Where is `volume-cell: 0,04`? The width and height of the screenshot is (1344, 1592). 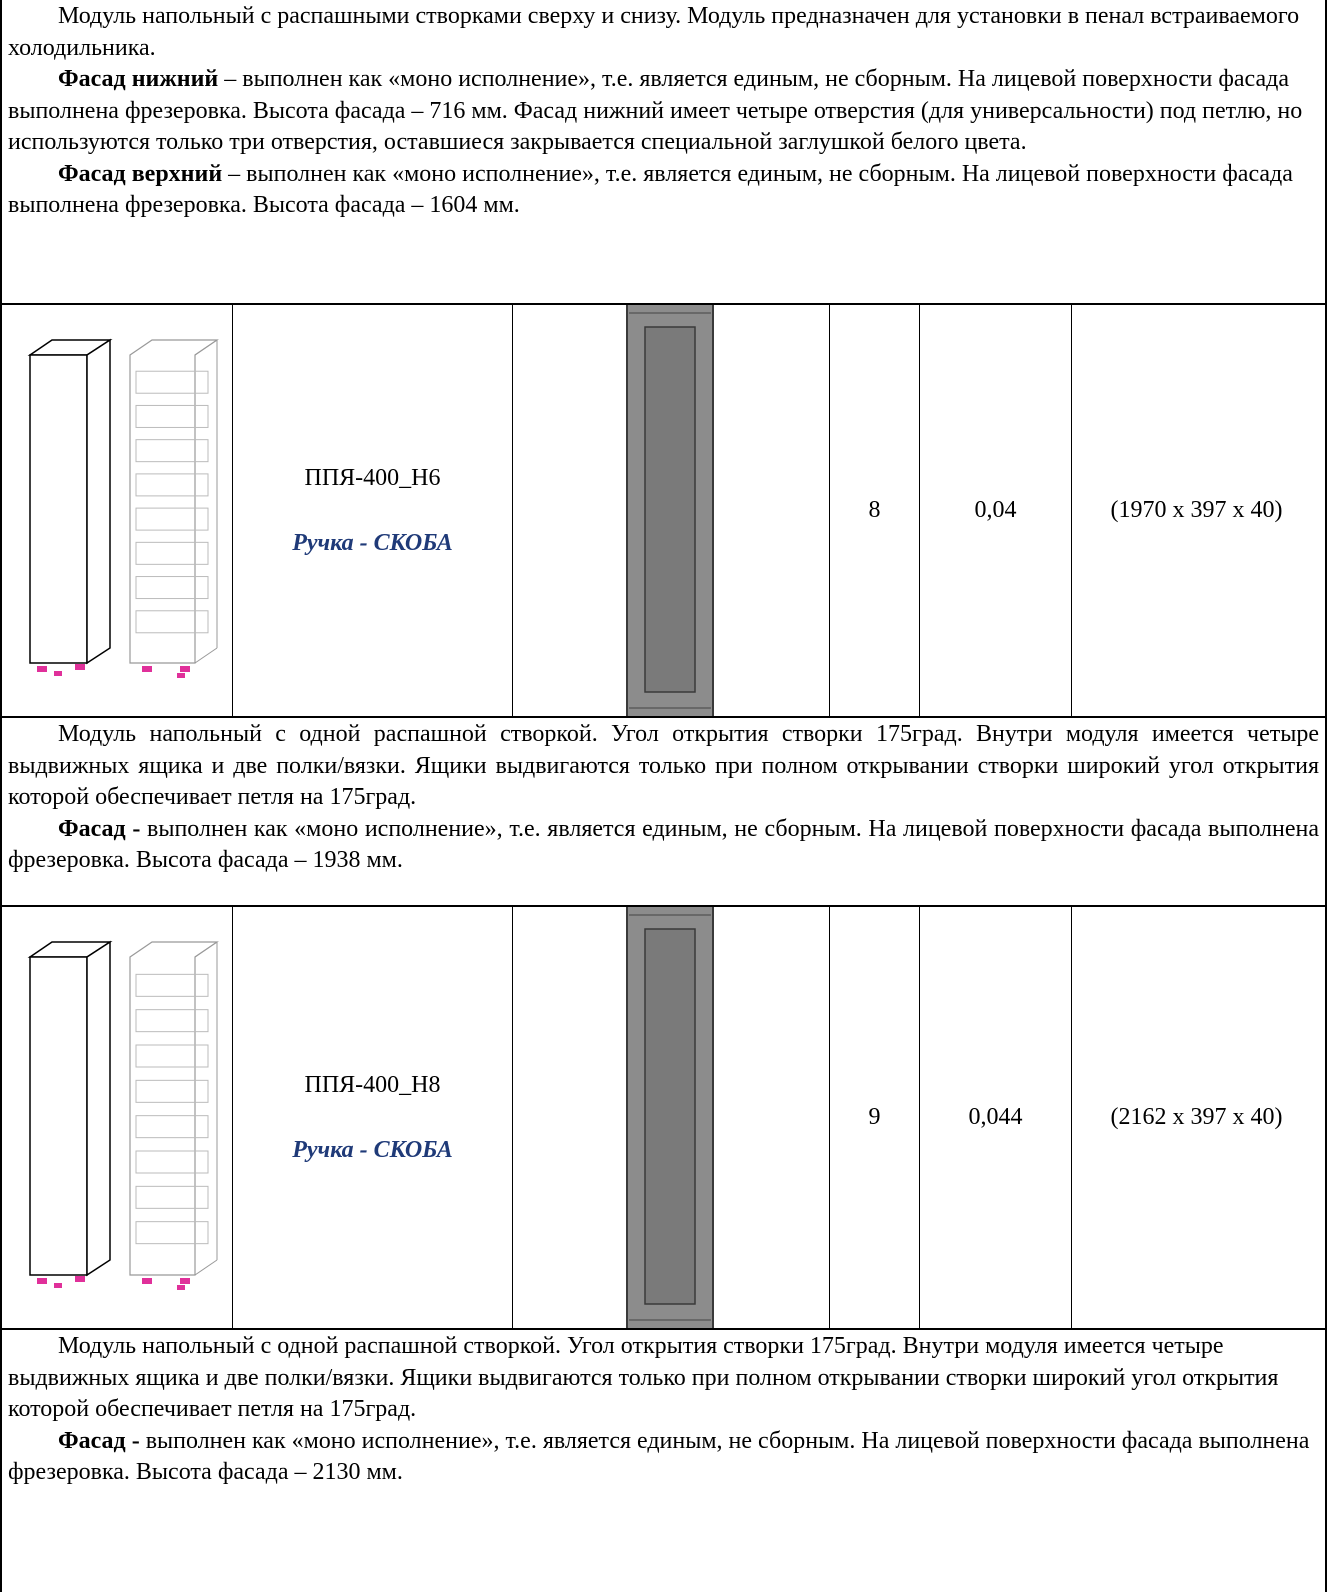
volume-cell: 0,04 is located at coordinates (996, 510).